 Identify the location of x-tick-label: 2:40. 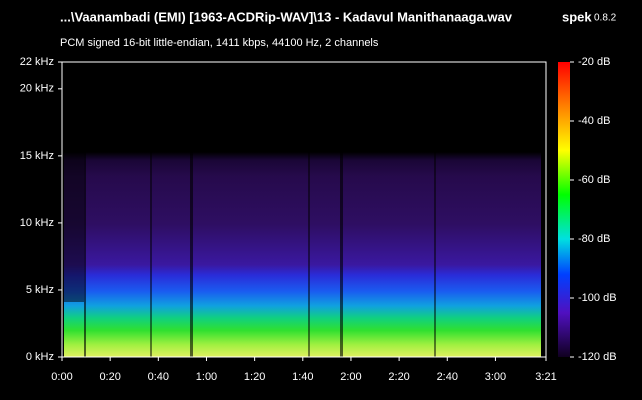
(447, 377).